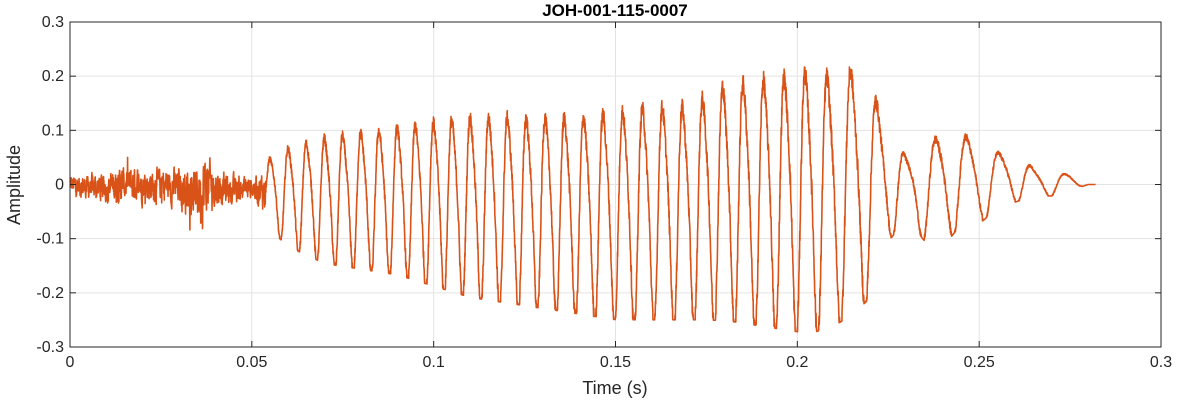 This screenshot has height=404, width=1177. Describe the element at coordinates (53, 130) in the screenshot. I see `y-tick-label: 0.1` at that location.